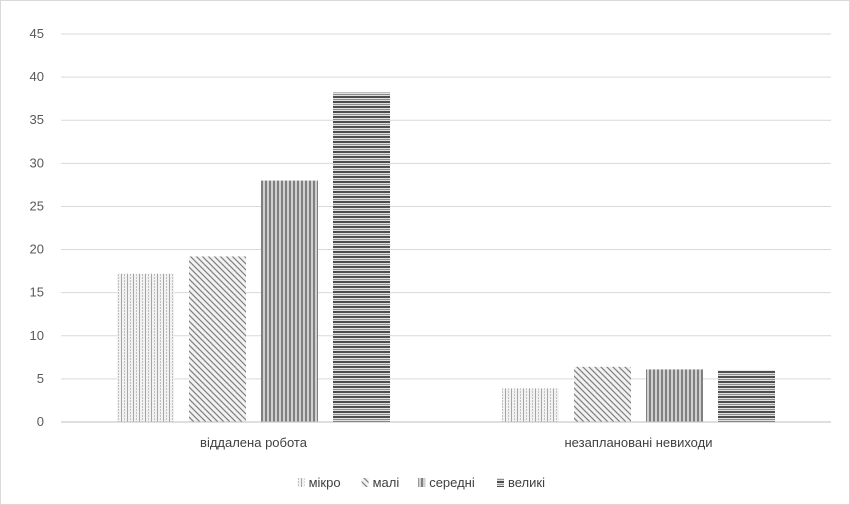 This screenshot has height=505, width=850. I want to click on bar-мікро-0, so click(145, 347).